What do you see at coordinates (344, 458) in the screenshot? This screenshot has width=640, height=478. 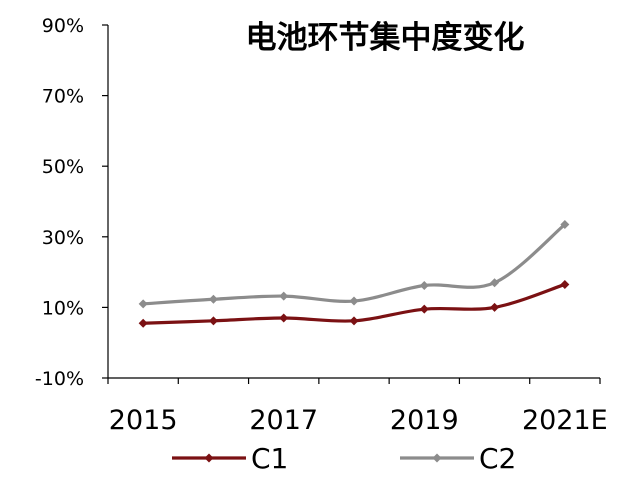 I see `legend: C1 C2` at bounding box center [344, 458].